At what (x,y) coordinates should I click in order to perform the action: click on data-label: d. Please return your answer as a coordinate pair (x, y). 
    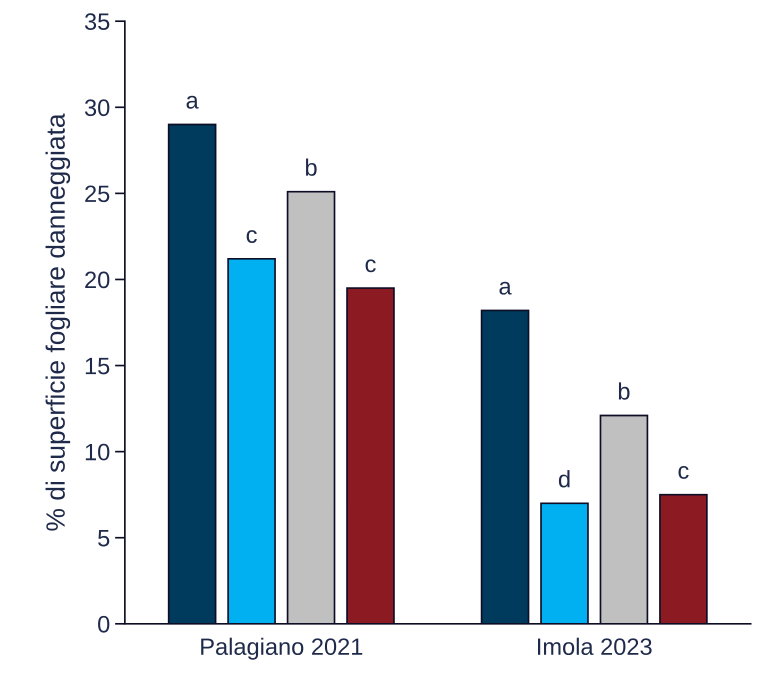
    Looking at the image, I should click on (564, 479).